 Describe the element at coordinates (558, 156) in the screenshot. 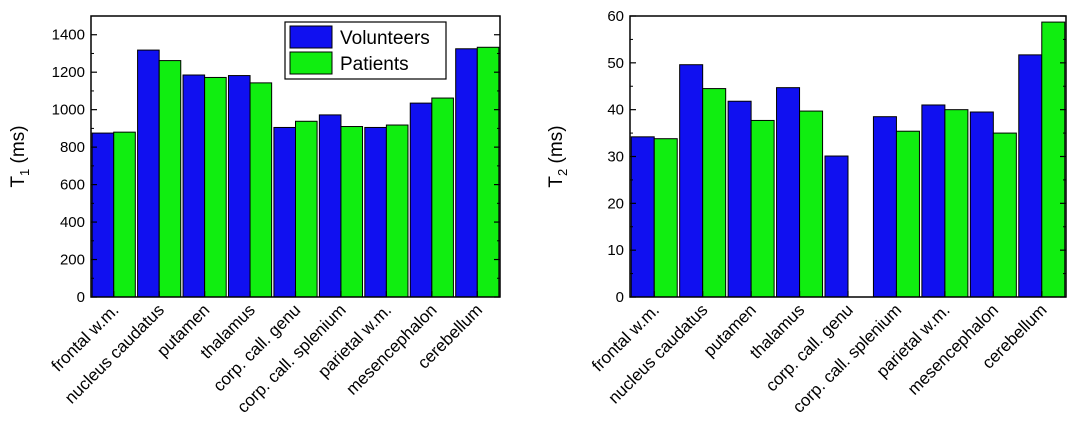

I see `y-axis-title: T2 (ms)` at that location.